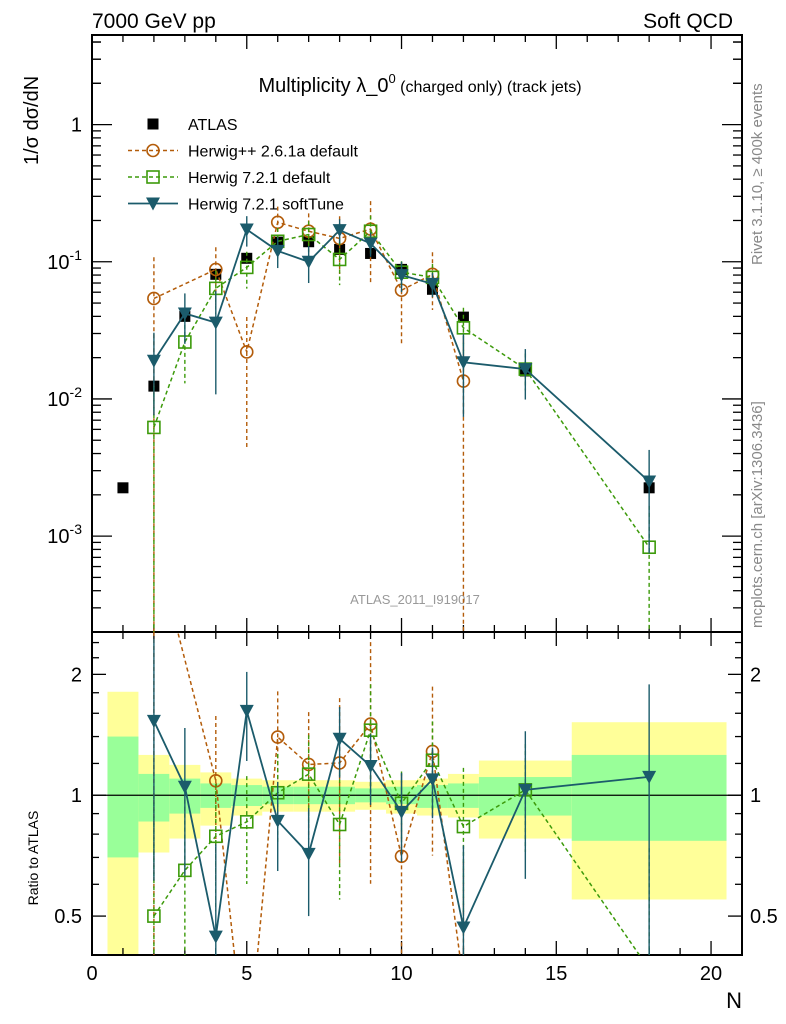 The image size is (786, 1024). I want to click on x-tick-label: 20, so click(711, 974).